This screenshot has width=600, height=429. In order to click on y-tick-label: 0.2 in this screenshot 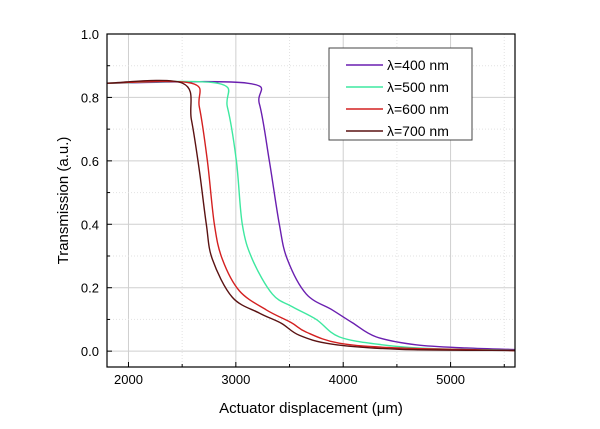, I will do `click(90, 288)`.